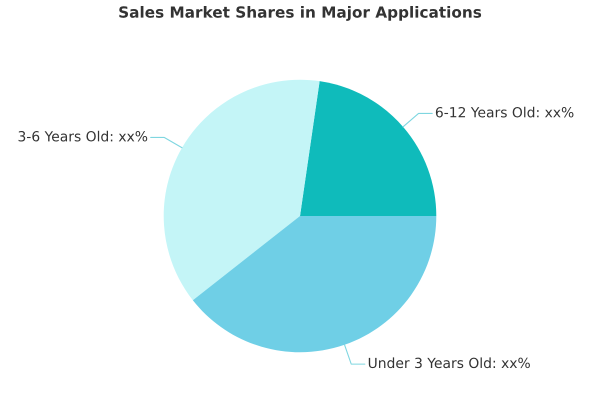 The image size is (600, 400). I want to click on slice-label: 3-6 Years Old: xx%, so click(83, 136).